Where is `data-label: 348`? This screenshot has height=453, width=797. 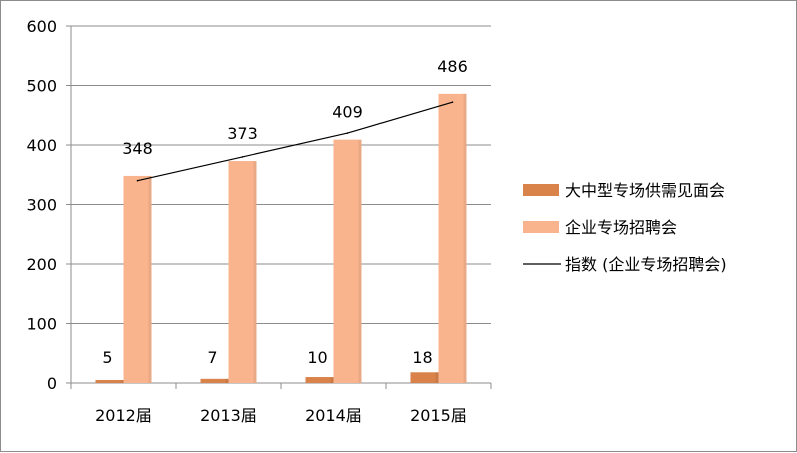
data-label: 348 is located at coordinates (137, 148).